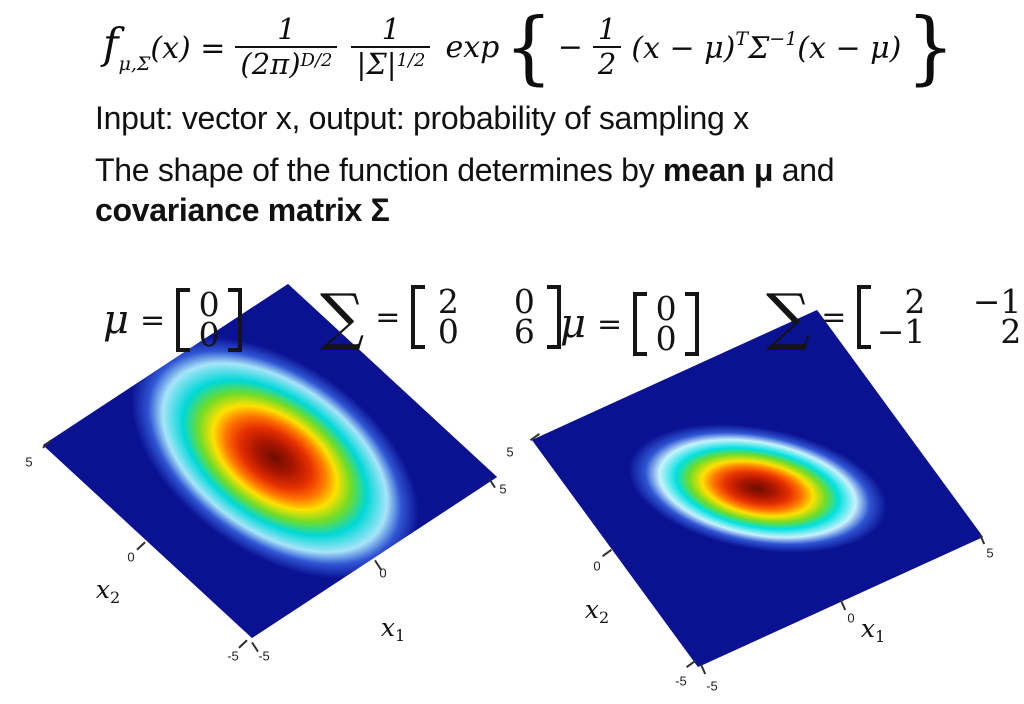 Image resolution: width=1024 pixels, height=704 pixels. I want to click on quadratic-form: (x − μ)TΣ−1(x − μ), so click(766, 47).